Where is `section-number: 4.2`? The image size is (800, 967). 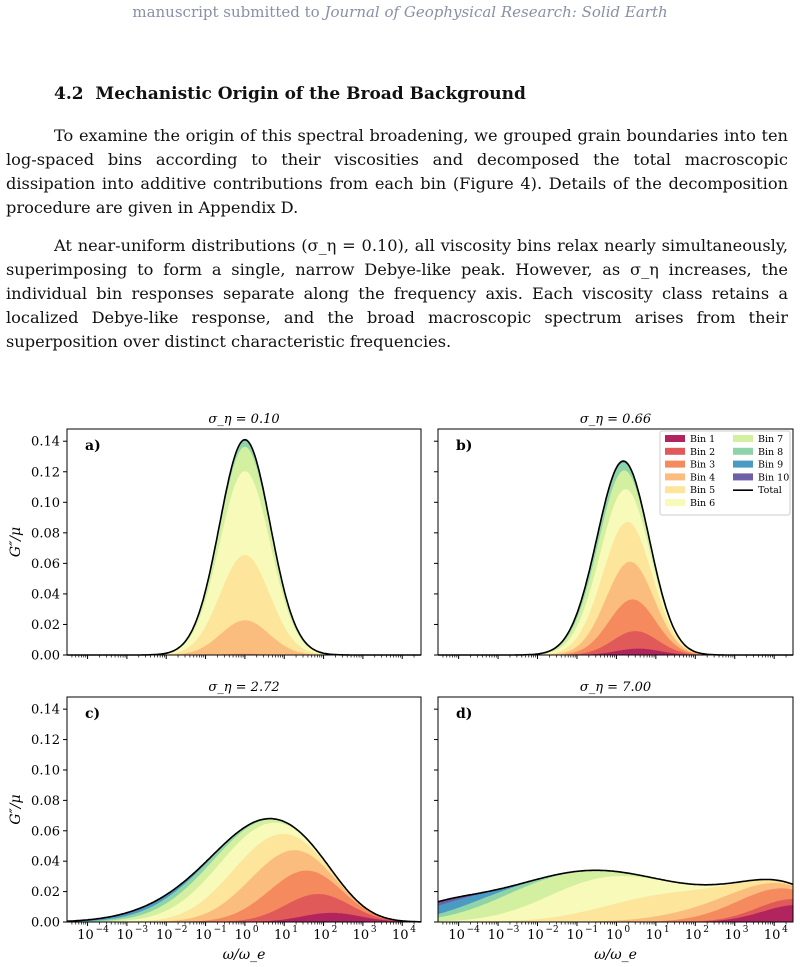
section-number: 4.2 is located at coordinates (69, 94).